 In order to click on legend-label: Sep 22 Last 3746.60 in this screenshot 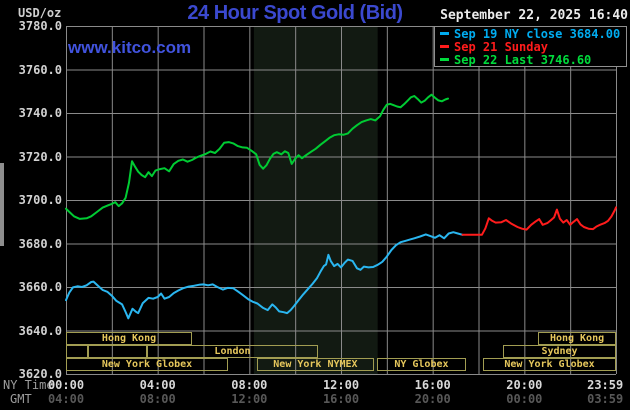, I will do `click(523, 60)`.